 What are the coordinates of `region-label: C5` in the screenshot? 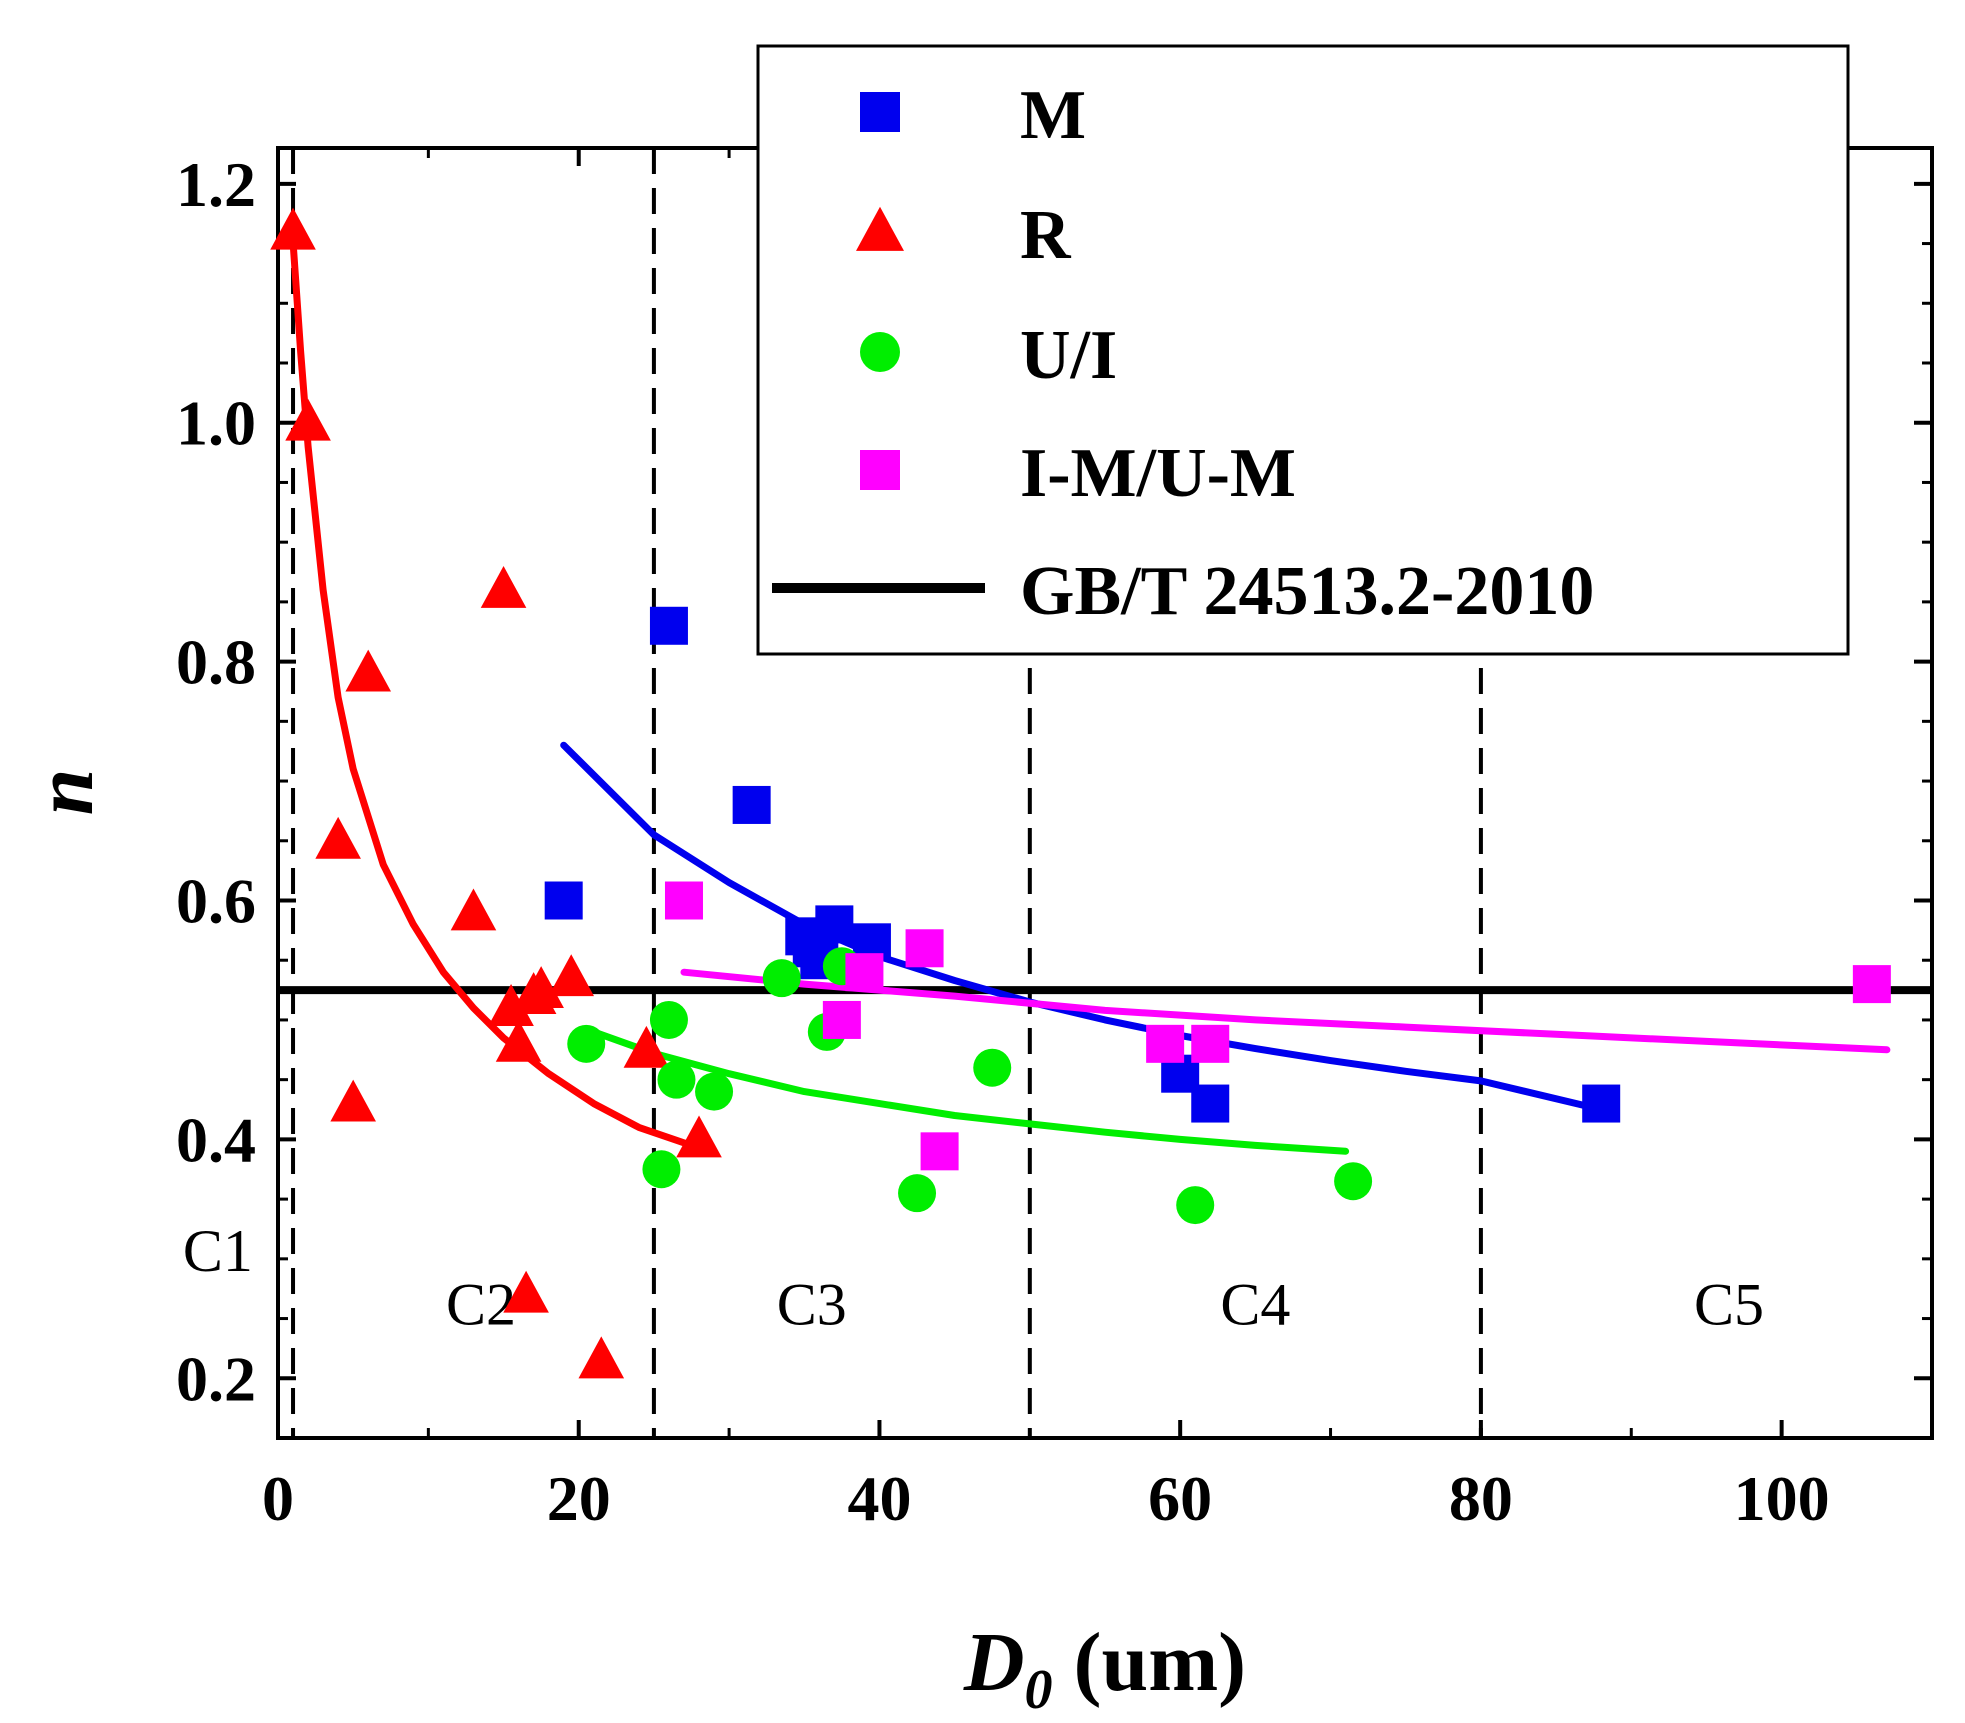 It's located at (1729, 1305).